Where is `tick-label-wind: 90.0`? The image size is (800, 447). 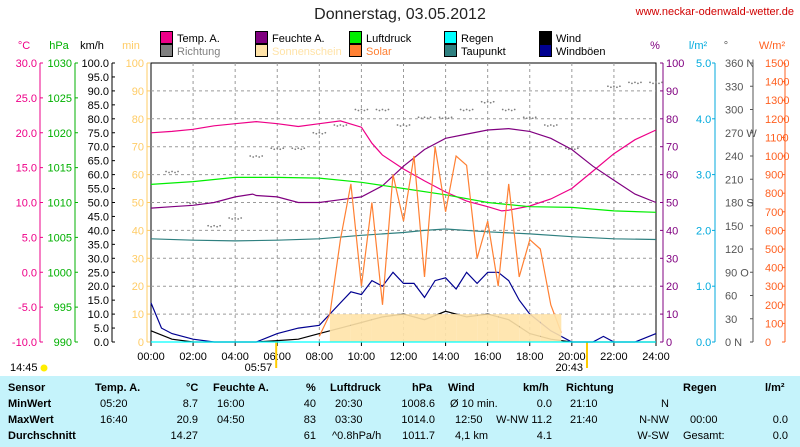 tick-label-wind: 90.0 is located at coordinates (98, 92).